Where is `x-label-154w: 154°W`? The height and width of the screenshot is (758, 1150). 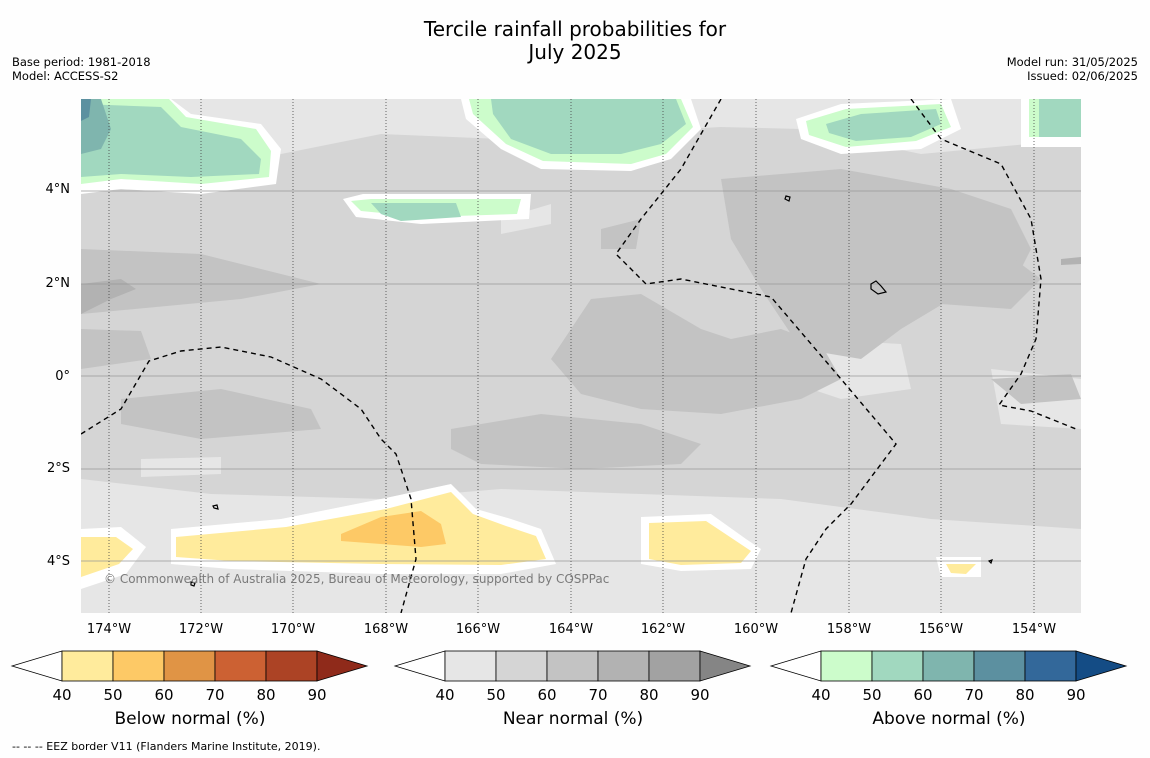
x-label-154w: 154°W is located at coordinates (1034, 629).